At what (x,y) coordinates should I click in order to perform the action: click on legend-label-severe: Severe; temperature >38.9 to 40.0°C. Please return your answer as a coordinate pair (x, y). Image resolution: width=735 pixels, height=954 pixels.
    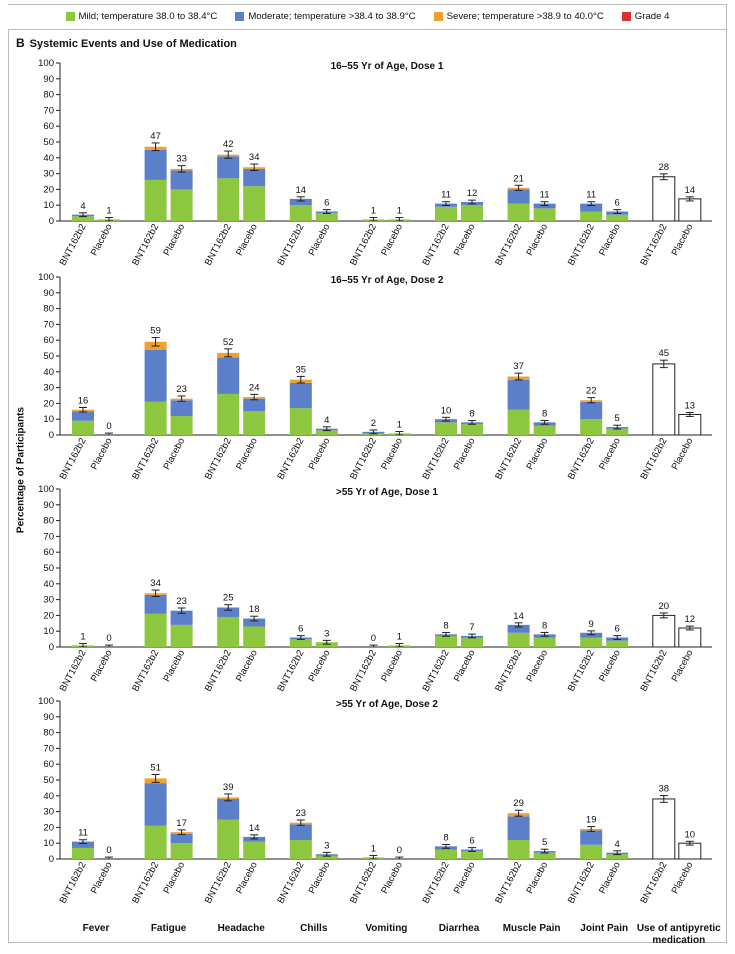
    Looking at the image, I should click on (525, 16).